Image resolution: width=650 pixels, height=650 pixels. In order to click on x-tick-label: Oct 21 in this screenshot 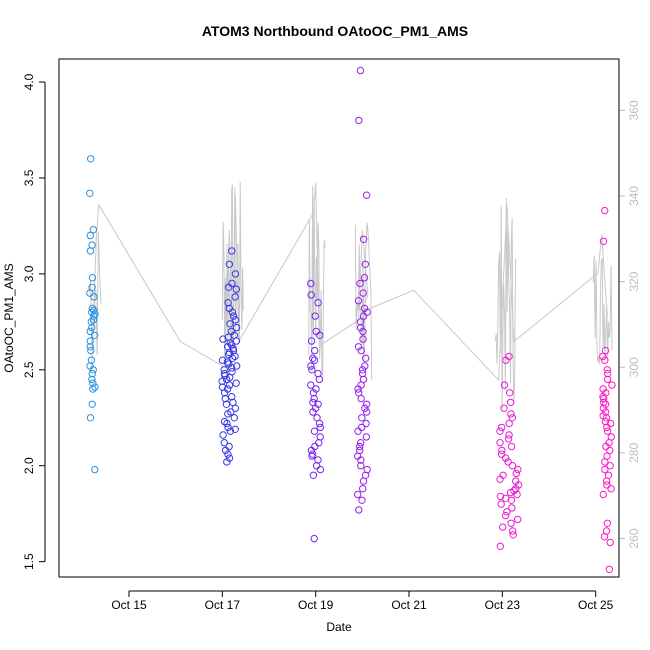, I will do `click(409, 605)`.